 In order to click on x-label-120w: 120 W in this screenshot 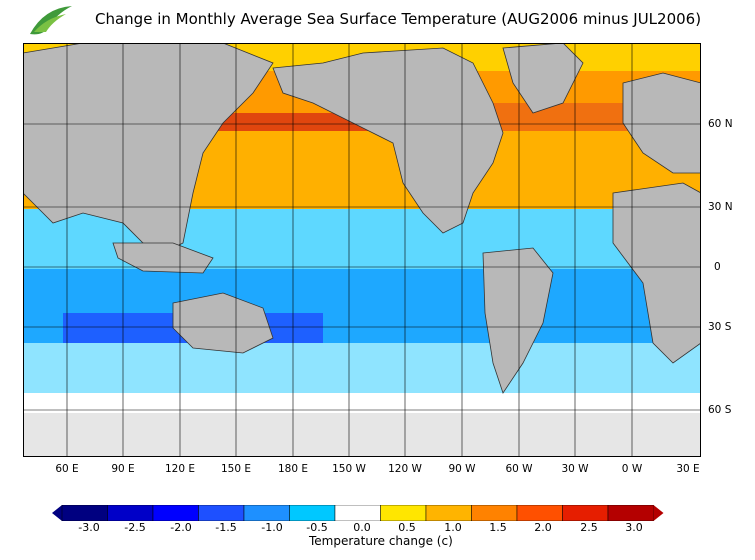, I will do `click(405, 469)`.